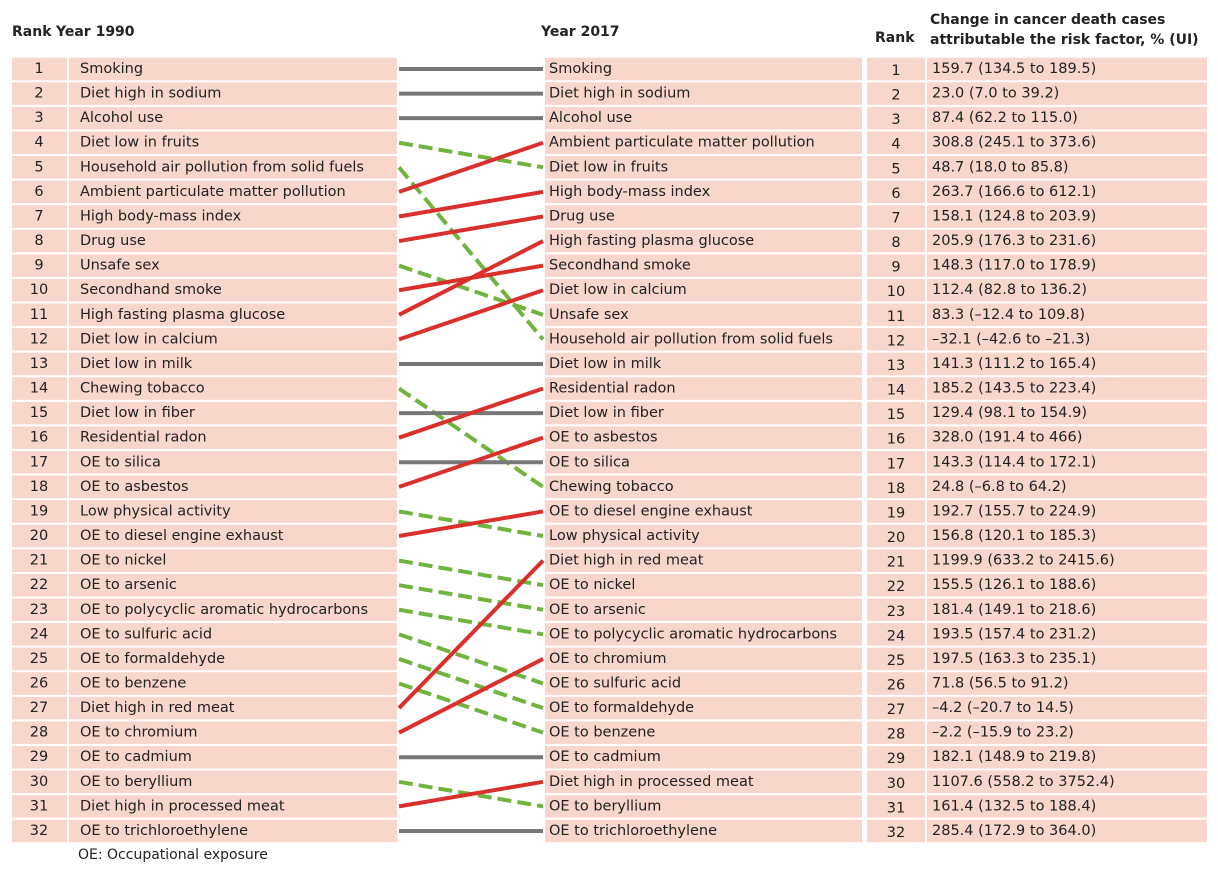 This screenshot has height=870, width=1218. I want to click on rank: 17, so click(39, 462).